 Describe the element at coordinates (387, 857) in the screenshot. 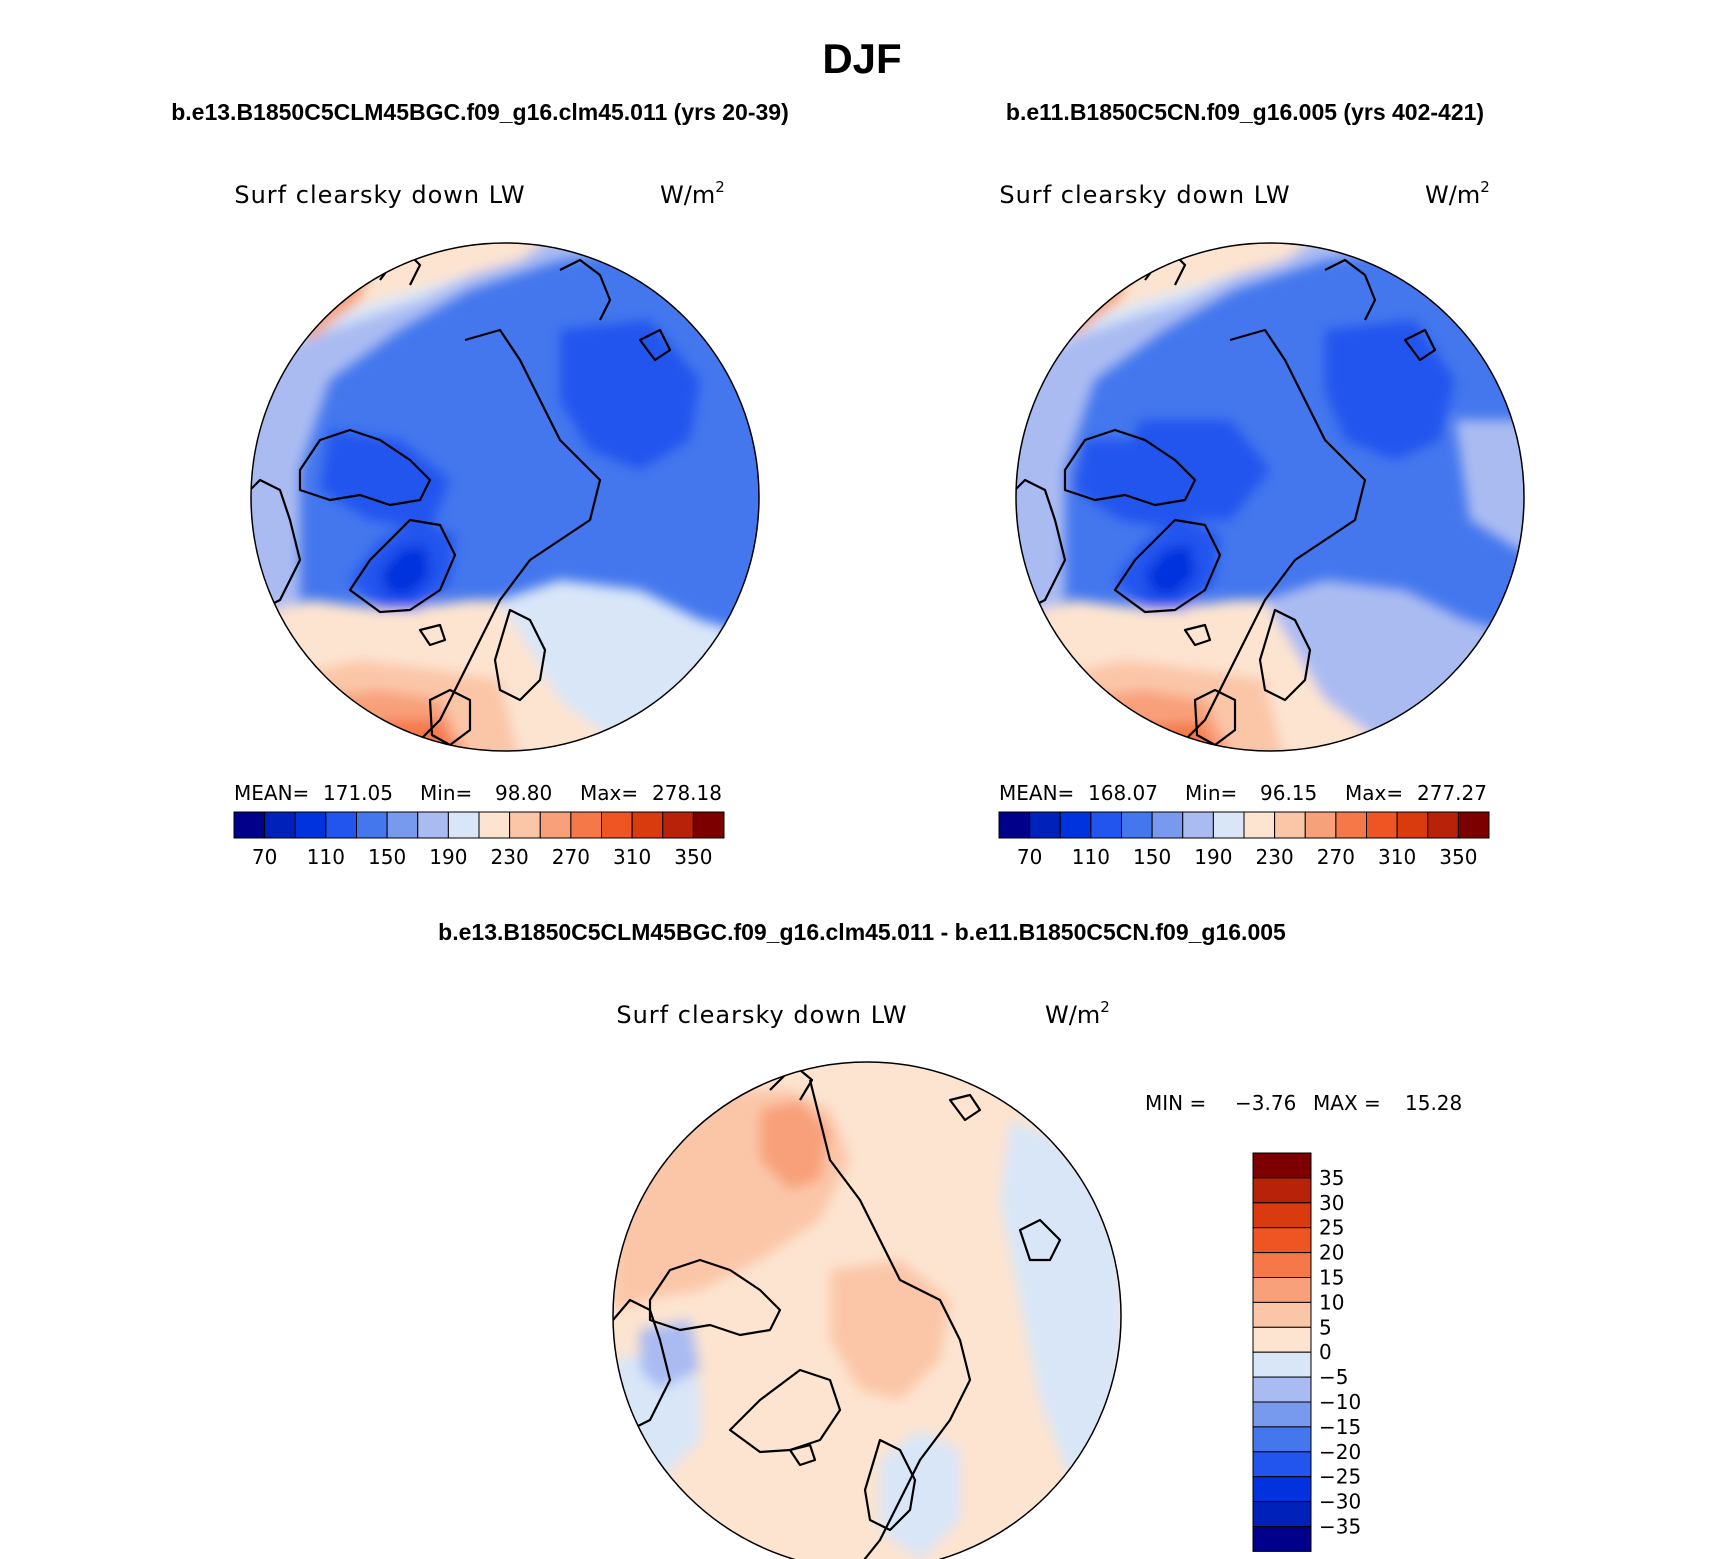

I see `panel-a-colorbar-tick-label: 150` at that location.